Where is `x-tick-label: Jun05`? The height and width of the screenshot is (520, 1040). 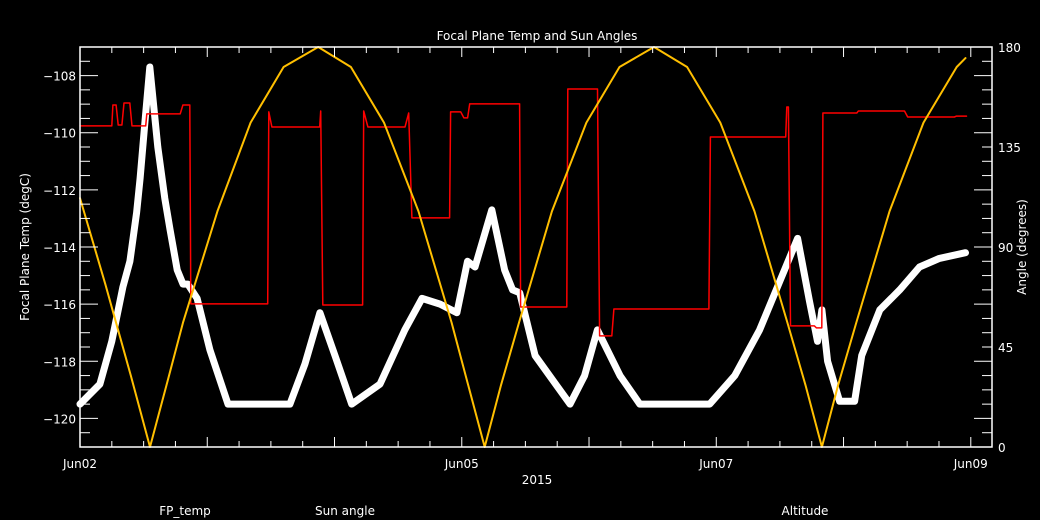 x-tick-label: Jun05 is located at coordinates (461, 464).